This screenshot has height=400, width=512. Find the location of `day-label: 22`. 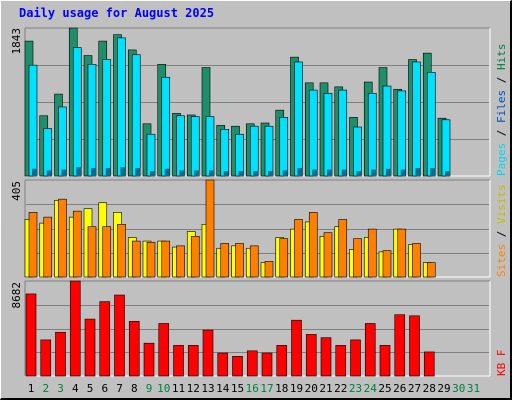

day-label: 22 is located at coordinates (340, 388).